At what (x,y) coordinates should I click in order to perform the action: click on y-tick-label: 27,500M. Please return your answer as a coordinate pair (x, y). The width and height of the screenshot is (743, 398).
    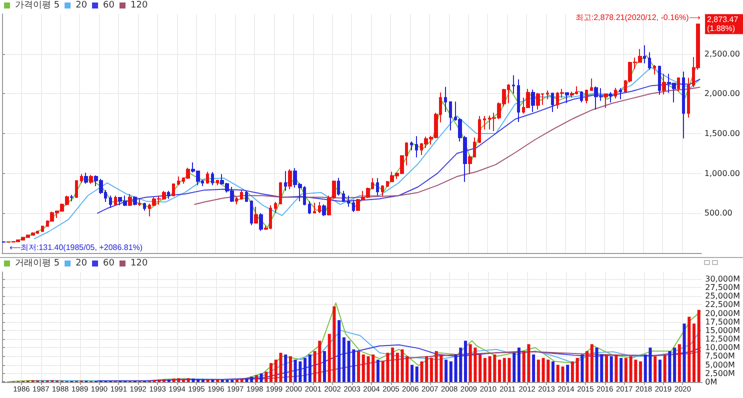
    Looking at the image, I should click on (722, 287).